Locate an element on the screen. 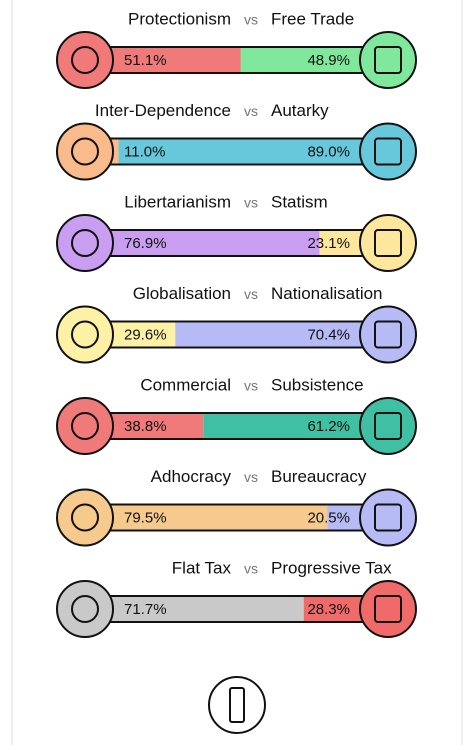 The width and height of the screenshot is (474, 750). right-percent: 23.1% is located at coordinates (328, 243).